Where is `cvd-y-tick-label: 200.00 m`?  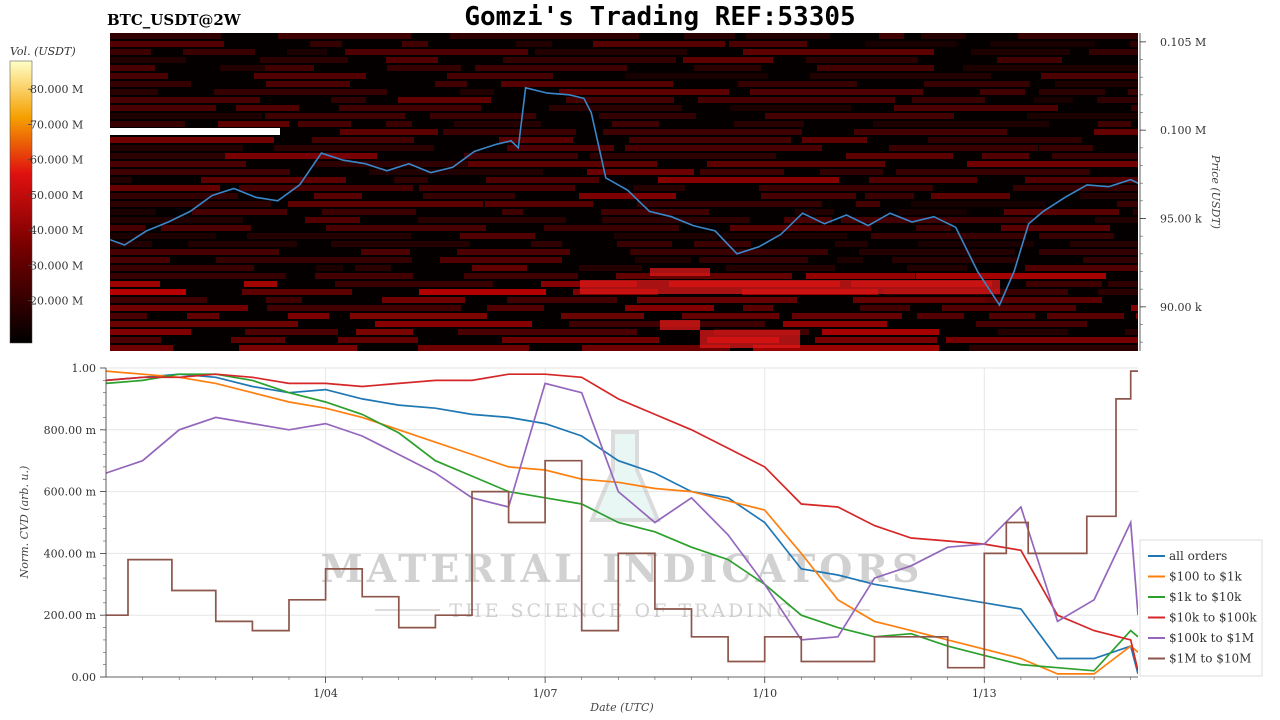
cvd-y-tick-label: 200.00 m is located at coordinates (70, 615).